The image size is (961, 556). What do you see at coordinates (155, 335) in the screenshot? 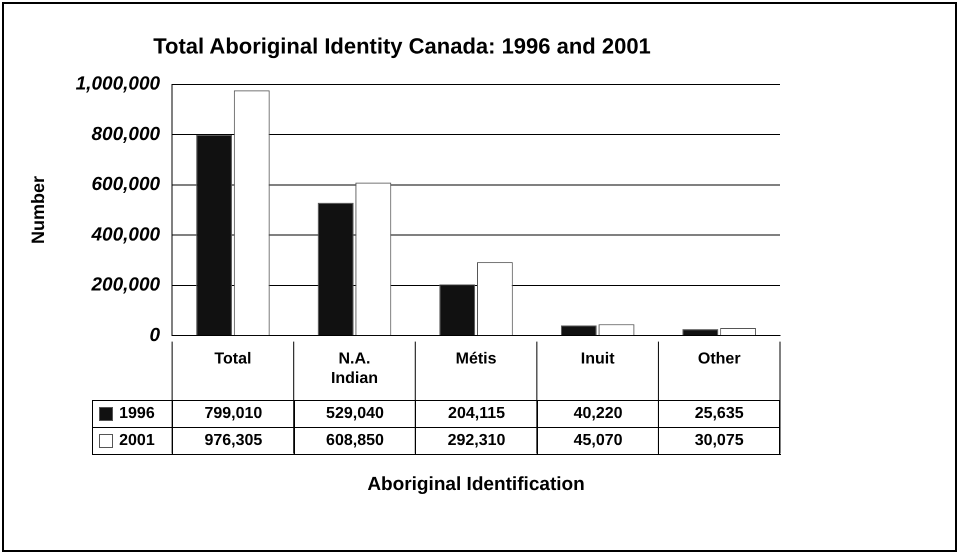
I see `y-tick-label: 0` at bounding box center [155, 335].